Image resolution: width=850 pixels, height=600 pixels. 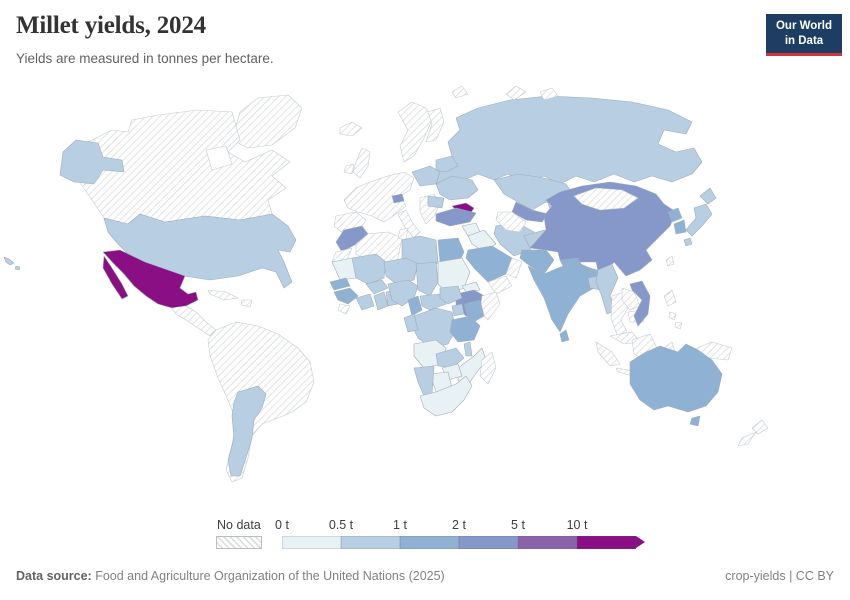 I want to click on legend-tick-5-10: 5 t, so click(x=518, y=525).